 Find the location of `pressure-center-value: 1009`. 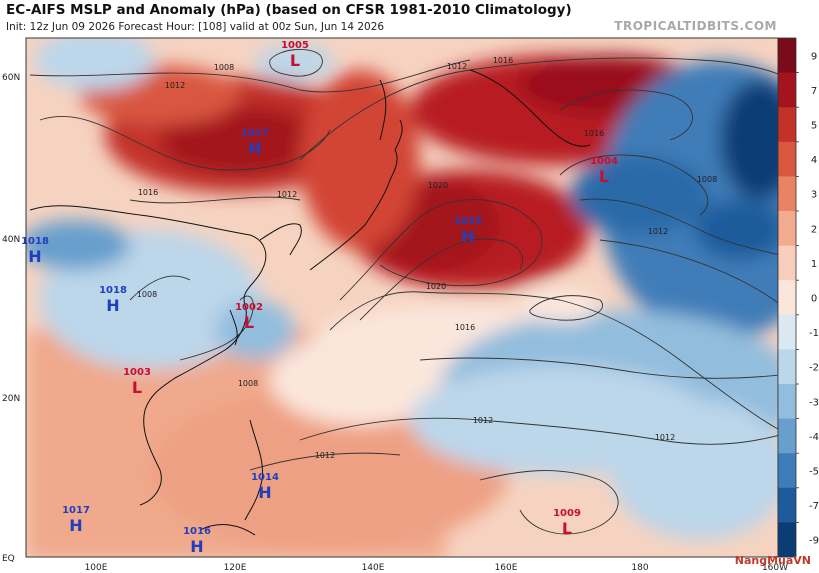

pressure-center-value: 1009 is located at coordinates (567, 513).